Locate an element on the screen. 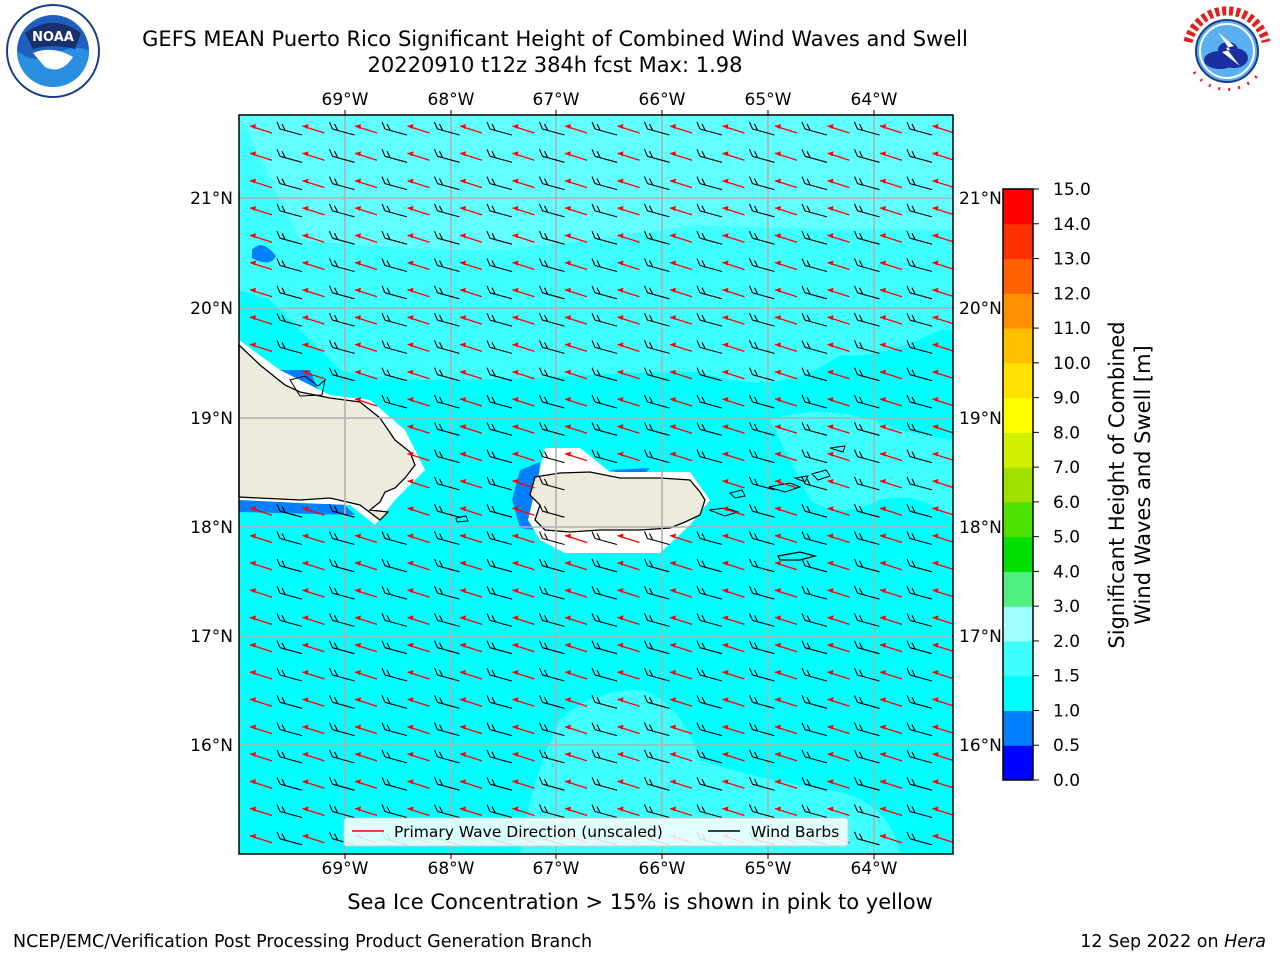 The height and width of the screenshot is (960, 1280). colorbar-tick-label: 0.0 is located at coordinates (1066, 781).